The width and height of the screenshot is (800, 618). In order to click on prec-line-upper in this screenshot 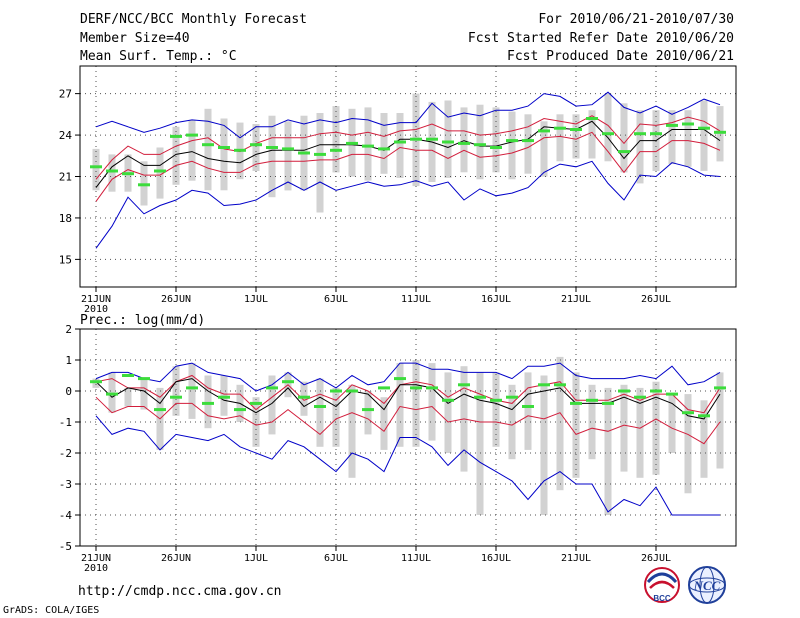, I will do `click(408, 394)`.